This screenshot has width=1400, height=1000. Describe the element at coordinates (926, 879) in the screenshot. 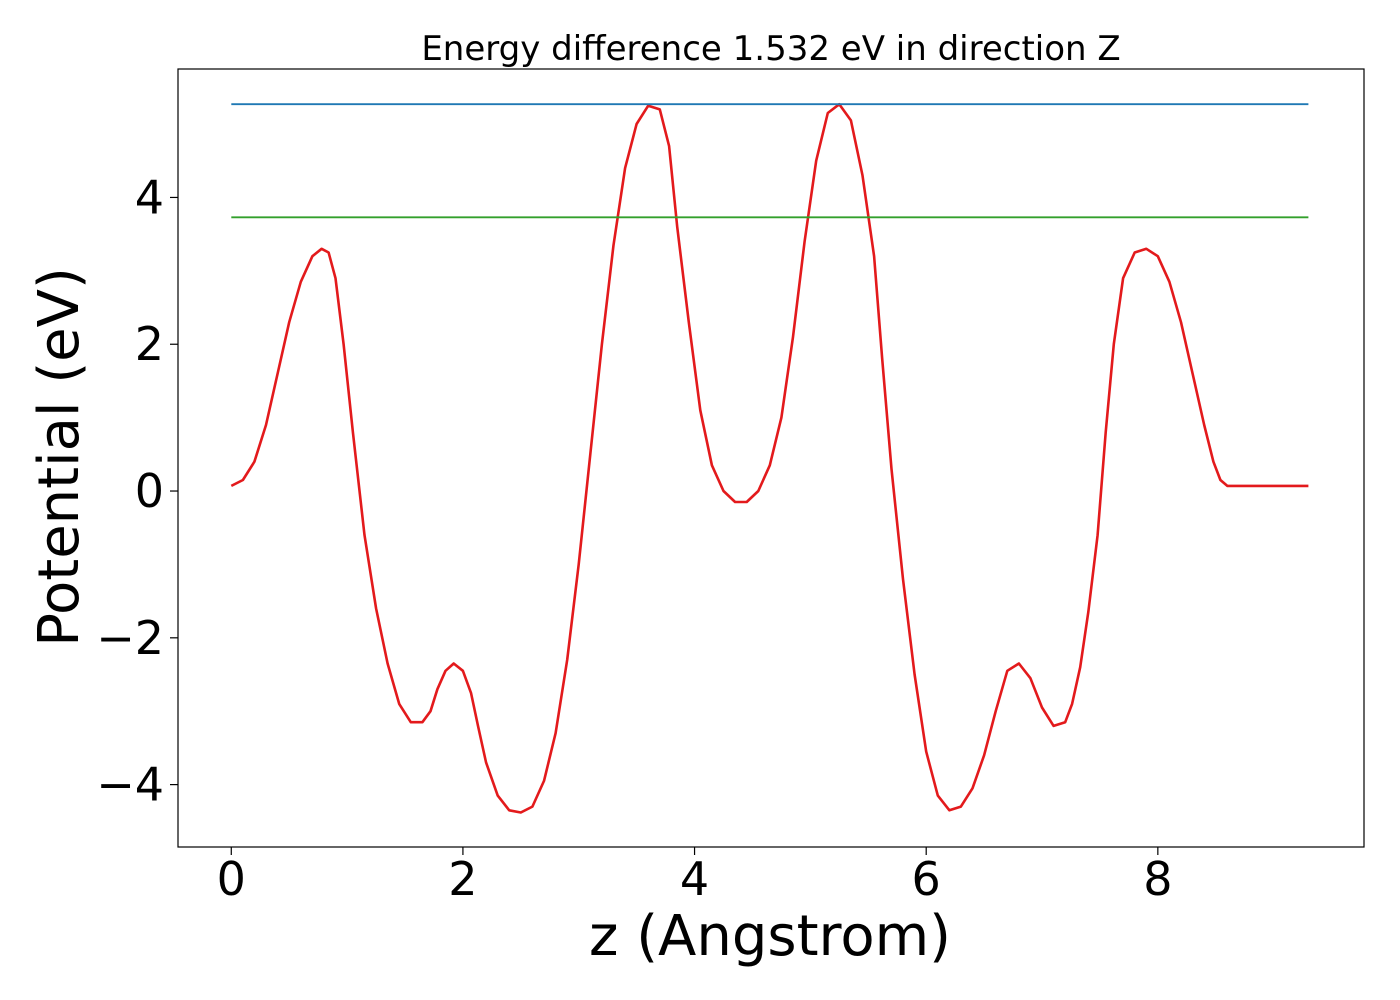

I see `x-tick-label: 6` at that location.